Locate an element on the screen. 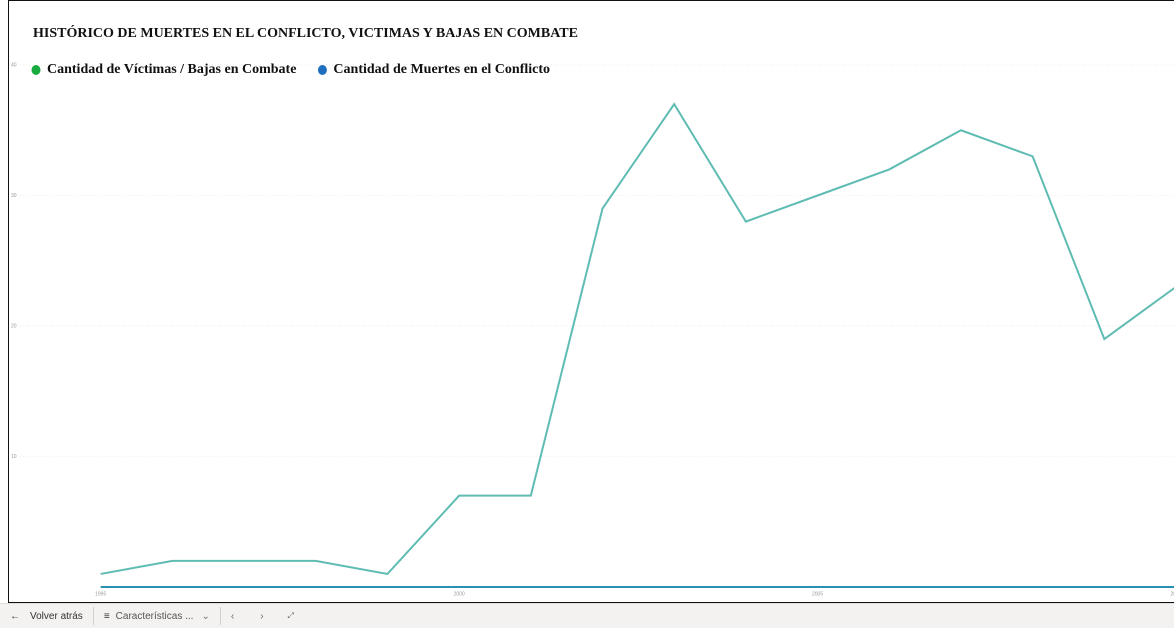 The height and width of the screenshot is (628, 1174). x-tick-label: 2010 is located at coordinates (1172, 594).